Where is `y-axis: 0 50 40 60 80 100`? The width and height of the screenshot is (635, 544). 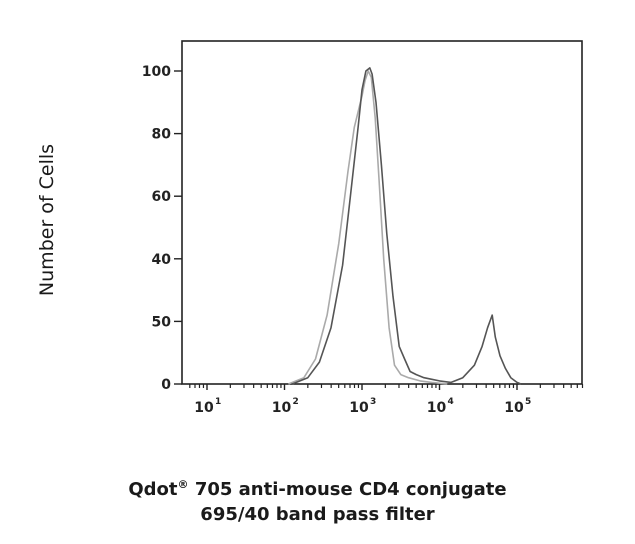 y-axis: 0 50 40 60 80 100 is located at coordinates (162, 228).